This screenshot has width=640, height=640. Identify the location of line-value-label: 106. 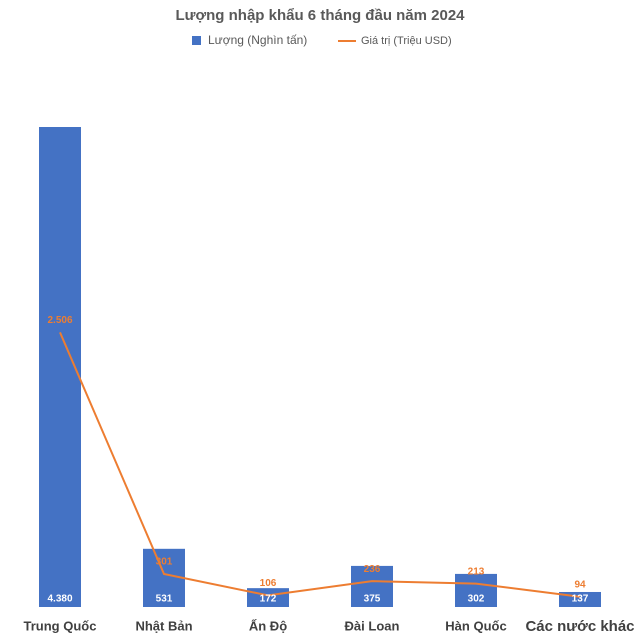
(268, 583).